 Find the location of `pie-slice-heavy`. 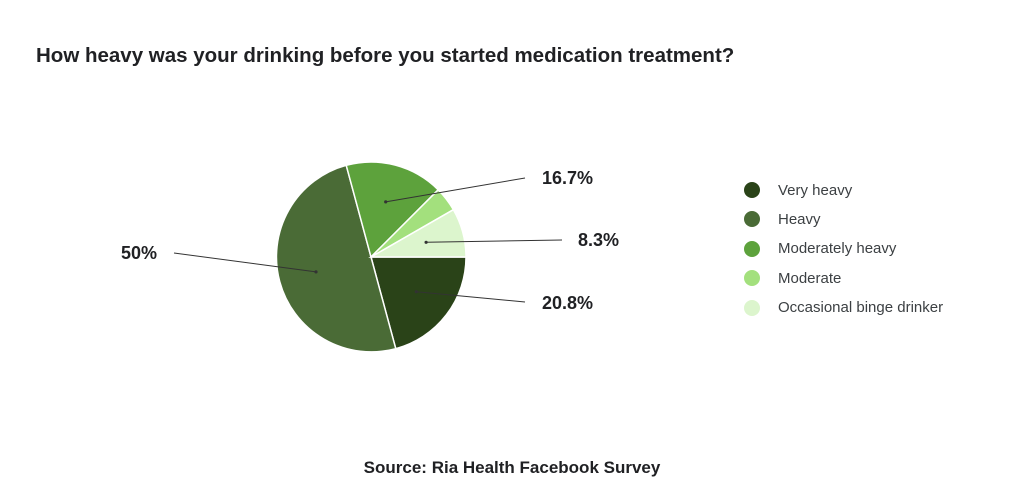

pie-slice-heavy is located at coordinates (336, 258).